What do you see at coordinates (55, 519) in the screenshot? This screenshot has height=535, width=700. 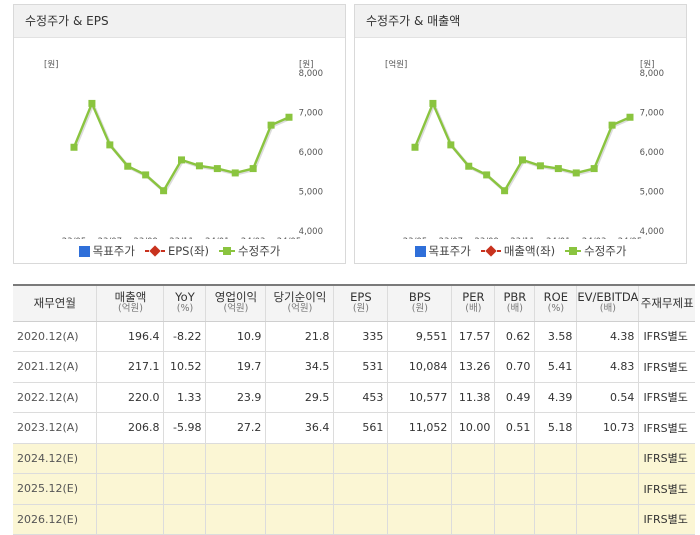 I see `period-cell: 2026.12(E)` at bounding box center [55, 519].